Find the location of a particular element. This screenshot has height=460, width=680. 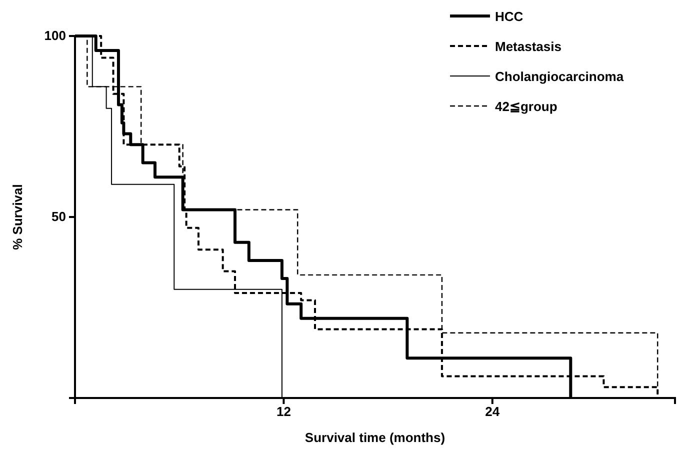

legend-label: HCC is located at coordinates (509, 16).